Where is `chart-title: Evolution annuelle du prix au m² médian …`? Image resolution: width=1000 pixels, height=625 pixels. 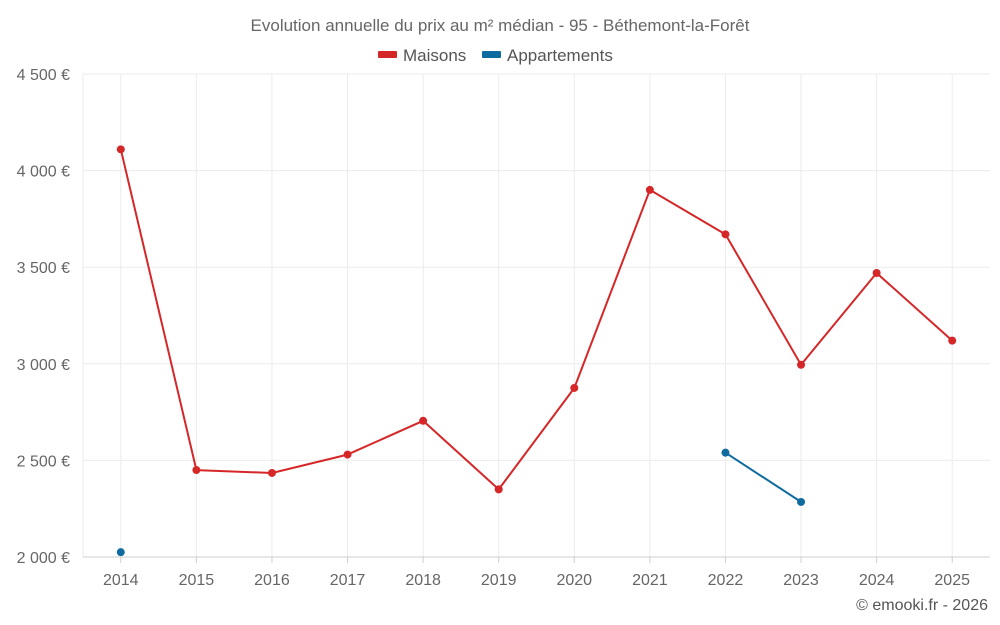
chart-title: Evolution annuelle du prix au m² médian … is located at coordinates (500, 25).